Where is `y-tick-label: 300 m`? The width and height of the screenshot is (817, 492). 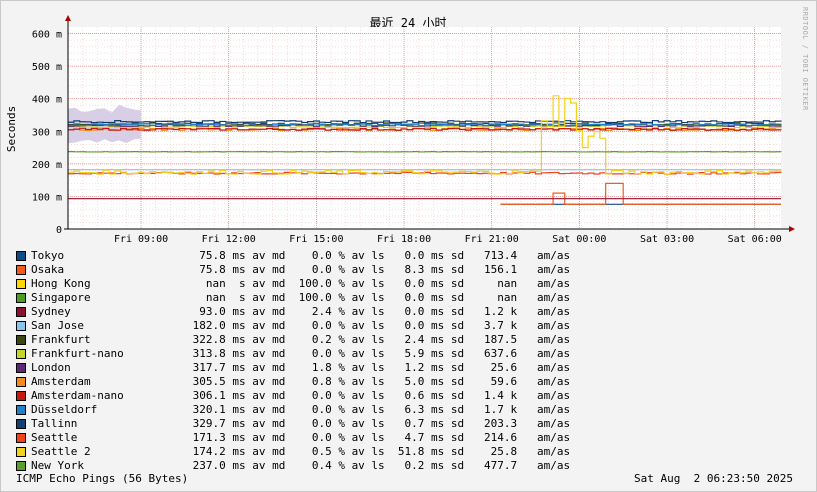 y-tick-label: 300 m is located at coordinates (47, 132).